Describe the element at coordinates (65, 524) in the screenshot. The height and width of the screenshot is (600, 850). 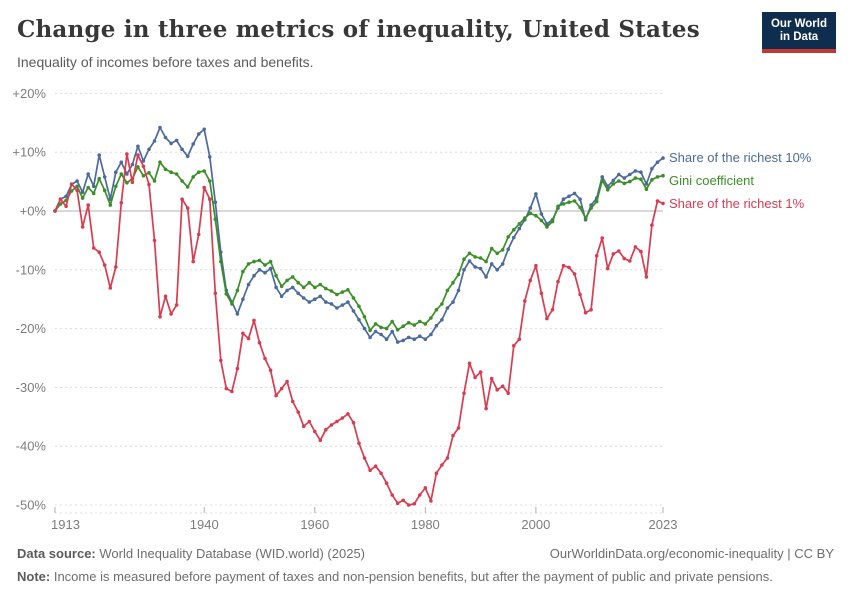
I see `x-tick-label: 1913` at that location.